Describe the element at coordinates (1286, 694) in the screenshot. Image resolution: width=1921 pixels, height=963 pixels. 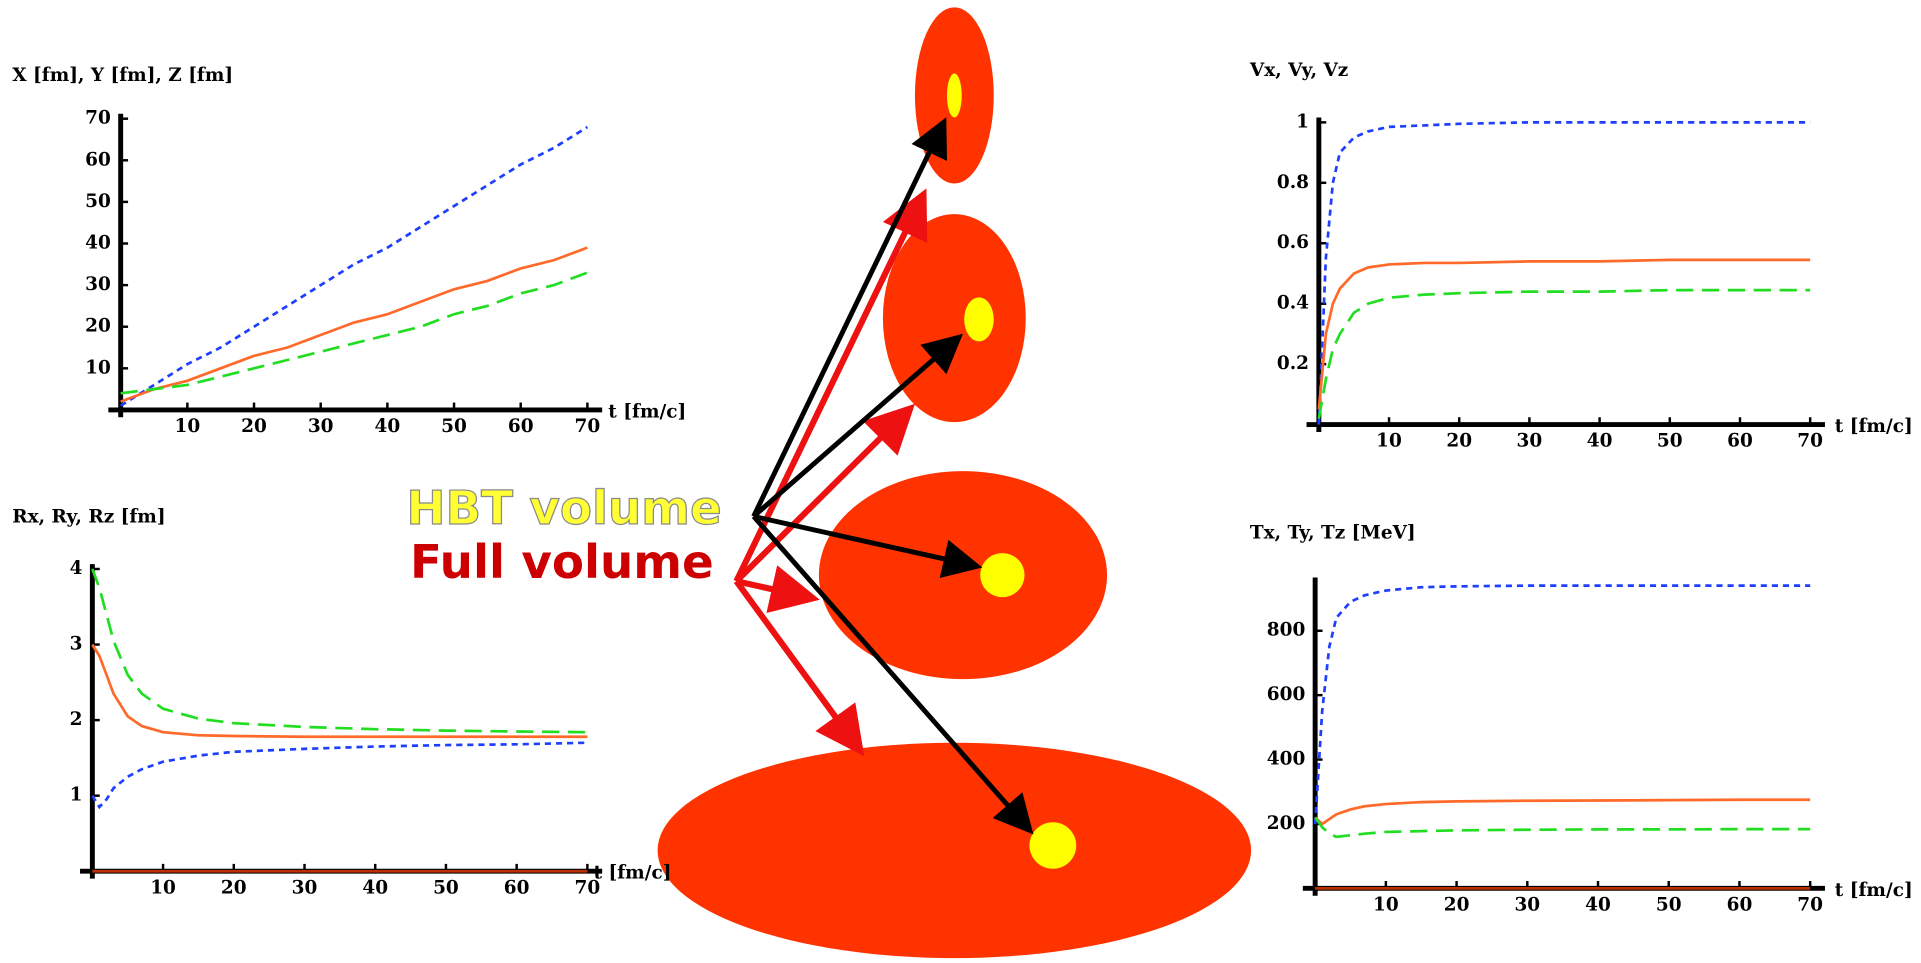
I see `y-tick-label: 600` at that location.